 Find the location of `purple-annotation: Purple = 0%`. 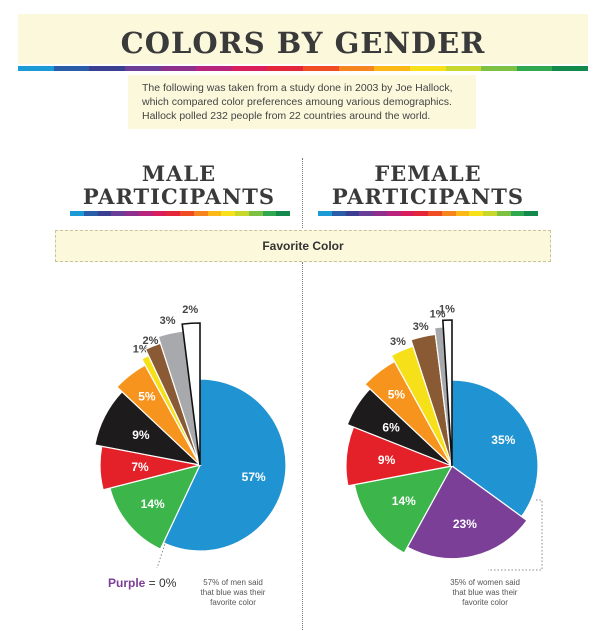

purple-annotation: Purple = 0% is located at coordinates (142, 583).